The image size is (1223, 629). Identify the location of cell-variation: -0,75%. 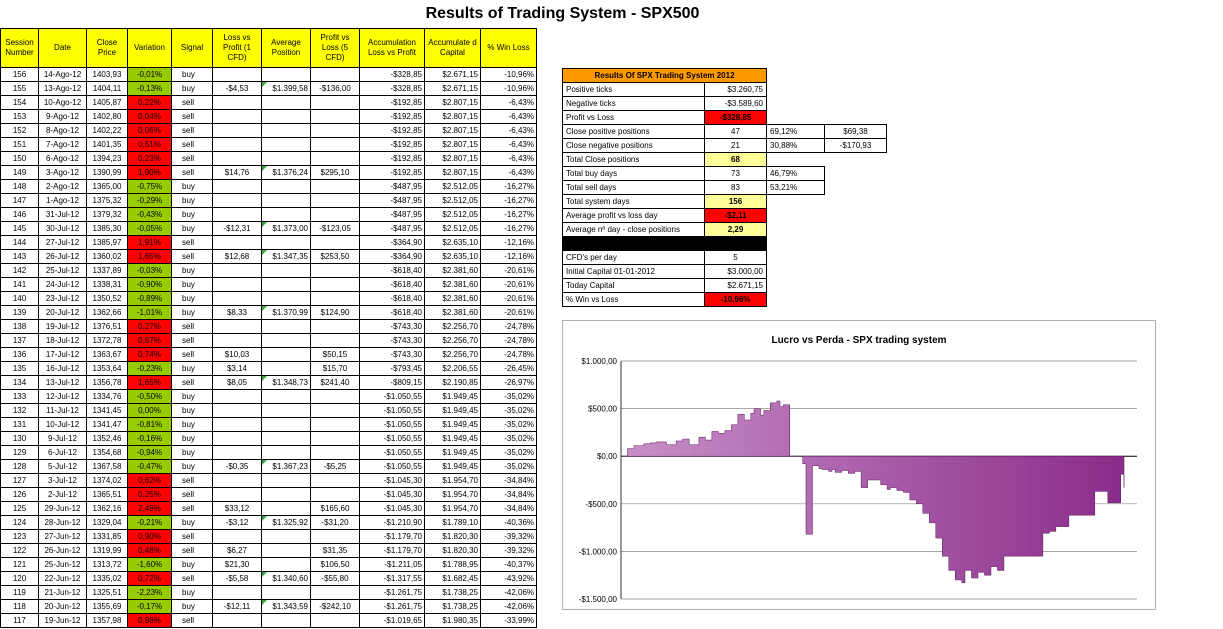
(149, 186).